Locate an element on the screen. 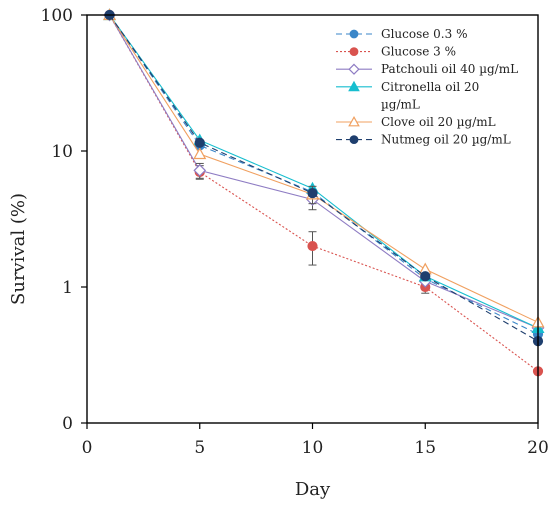 The width and height of the screenshot is (550, 505). y-tick-label: 0 is located at coordinates (67, 424).